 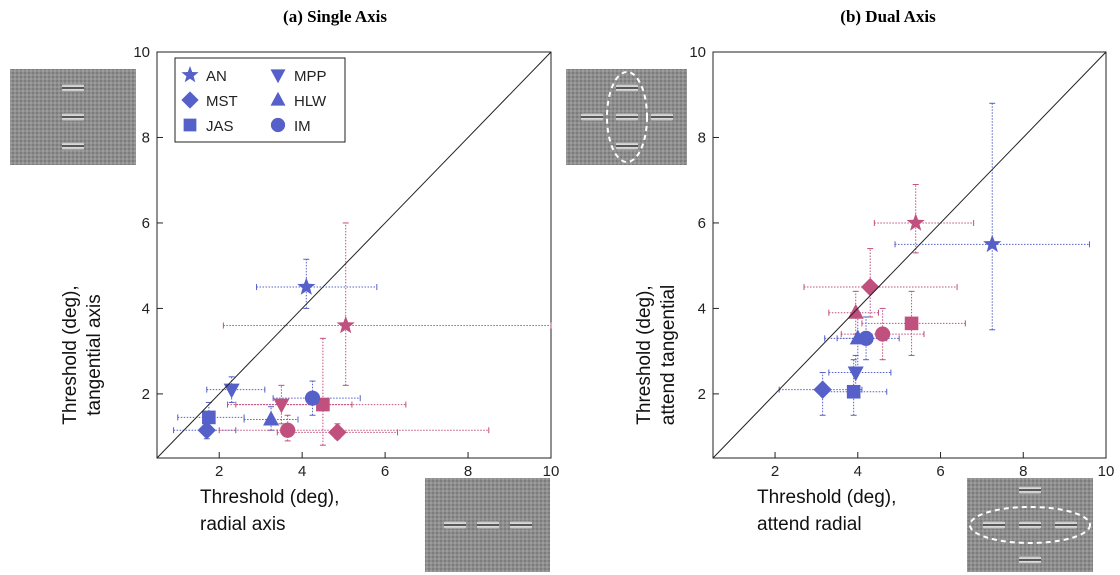 I want to click on panel-b-xlabel-line2: attend radial, so click(x=809, y=524).